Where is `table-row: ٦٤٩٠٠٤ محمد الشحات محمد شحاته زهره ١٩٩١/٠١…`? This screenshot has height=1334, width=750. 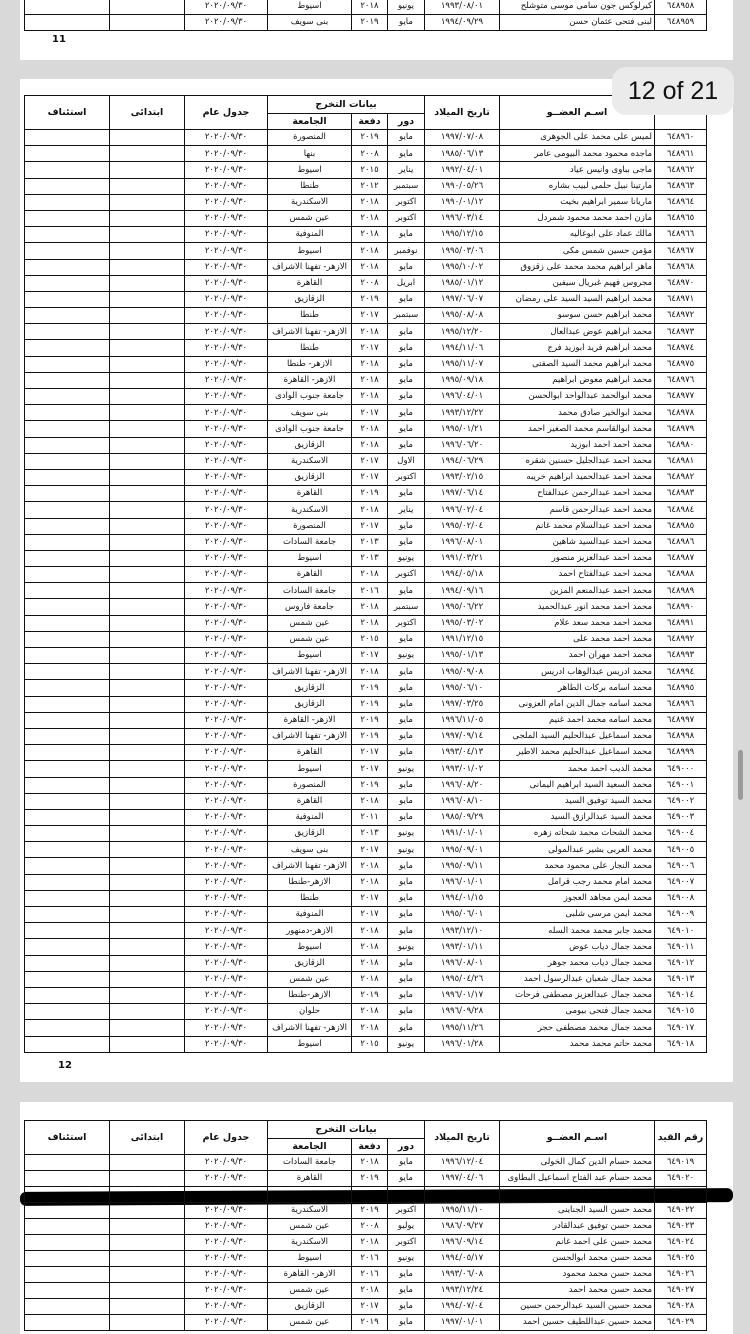
table-row: ٦٤٩٠٠٤ محمد الشحات محمد شحاته زهره ١٩٩١/٠١… is located at coordinates (366, 834).